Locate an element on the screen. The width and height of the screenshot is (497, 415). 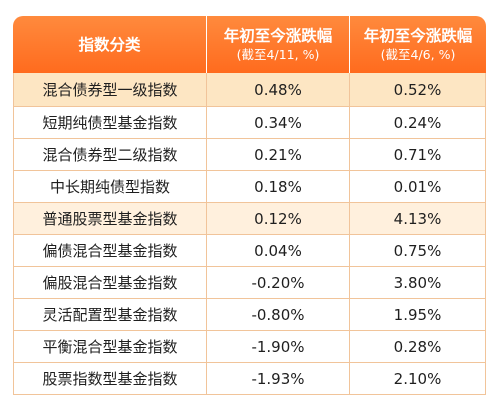
header-ytd-change-apr11-label: 年初至今涨跌幅 is located at coordinates (278, 36).